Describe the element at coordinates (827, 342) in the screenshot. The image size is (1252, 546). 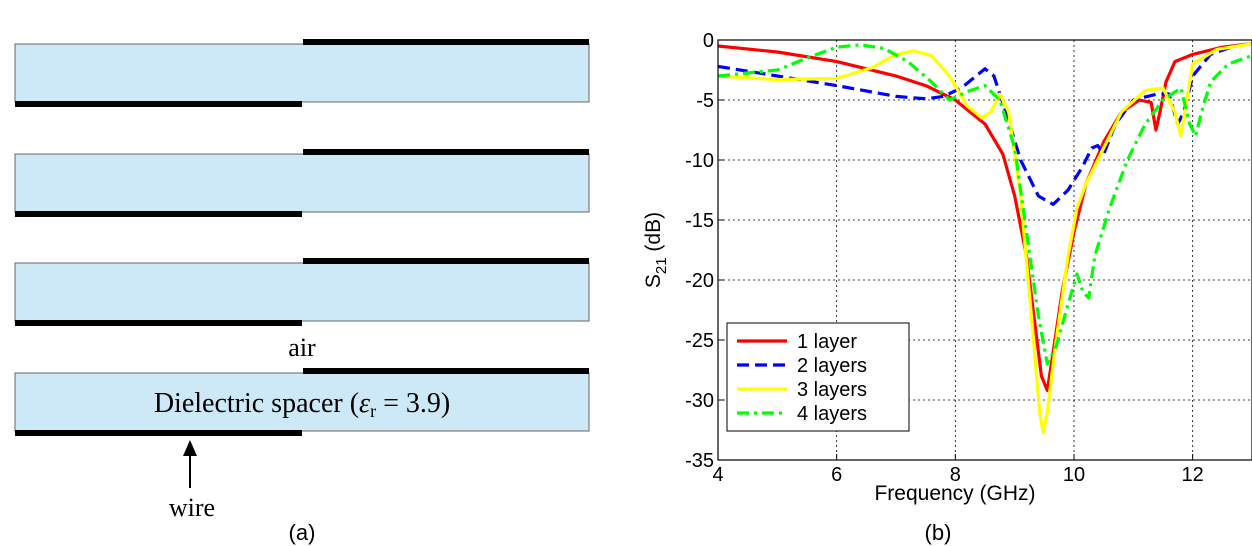
I see `legend-label-1-layer: 1 layer` at that location.